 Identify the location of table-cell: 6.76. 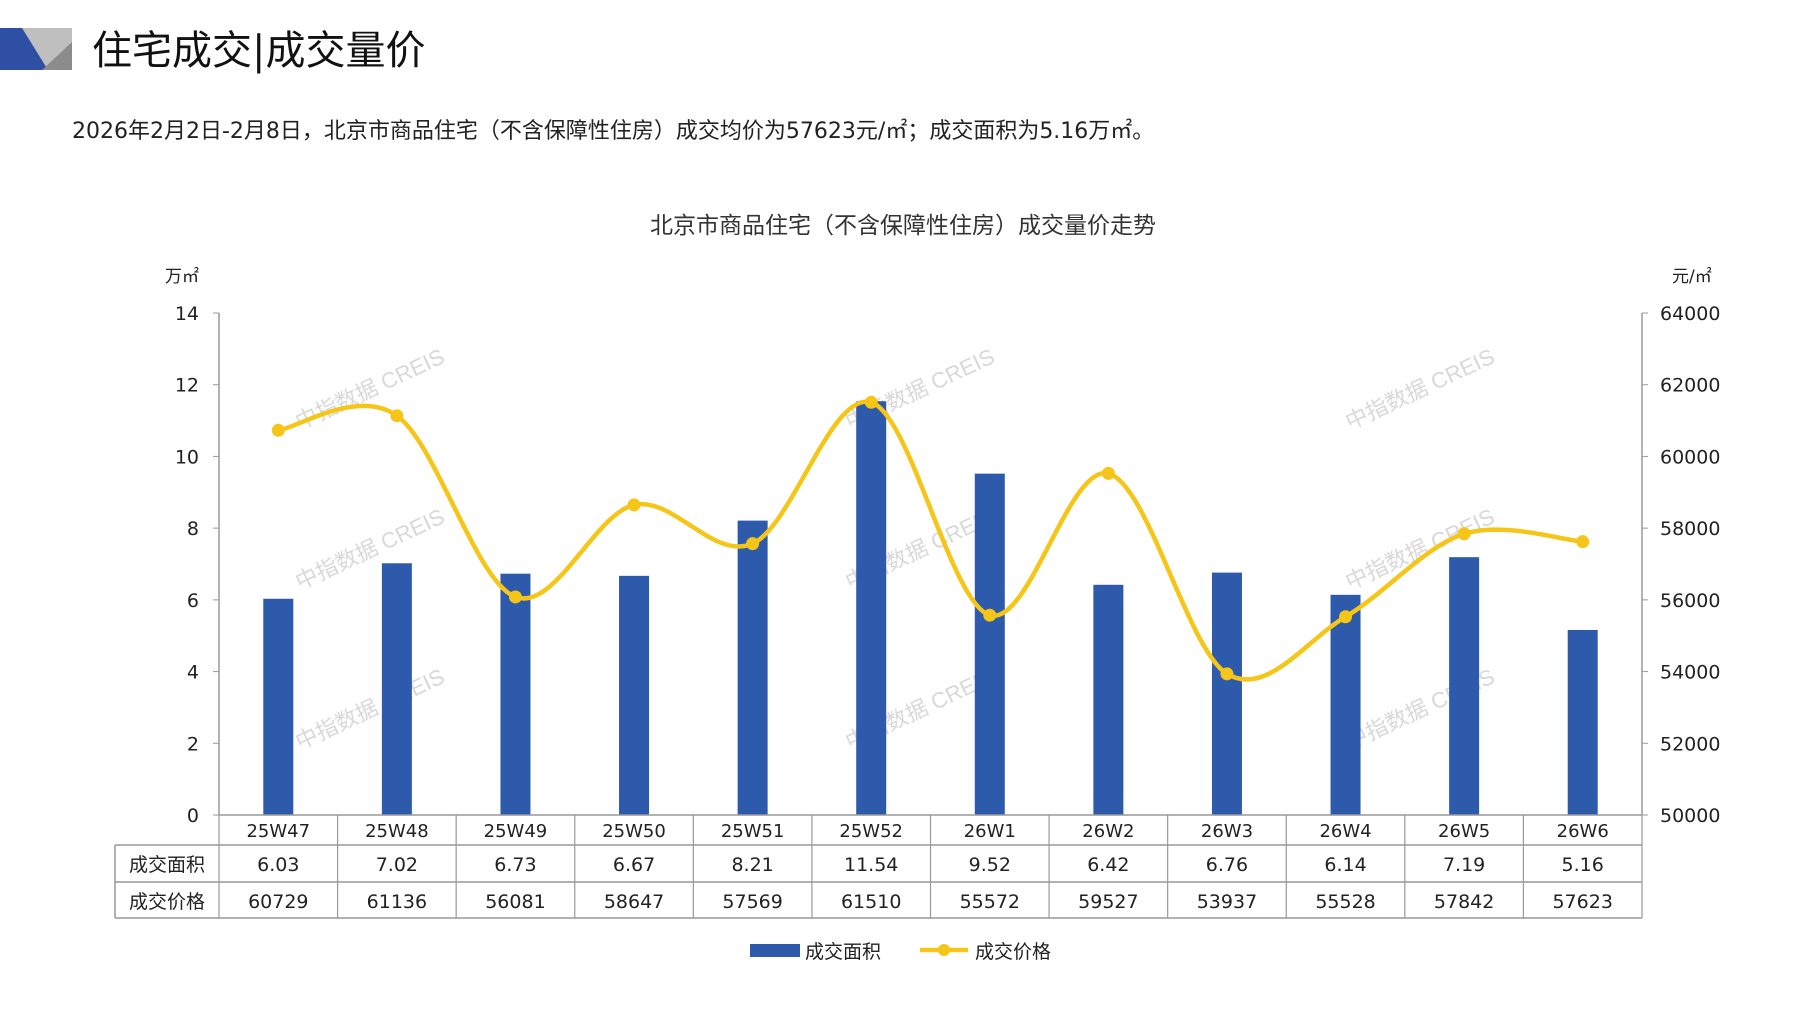
(1227, 865).